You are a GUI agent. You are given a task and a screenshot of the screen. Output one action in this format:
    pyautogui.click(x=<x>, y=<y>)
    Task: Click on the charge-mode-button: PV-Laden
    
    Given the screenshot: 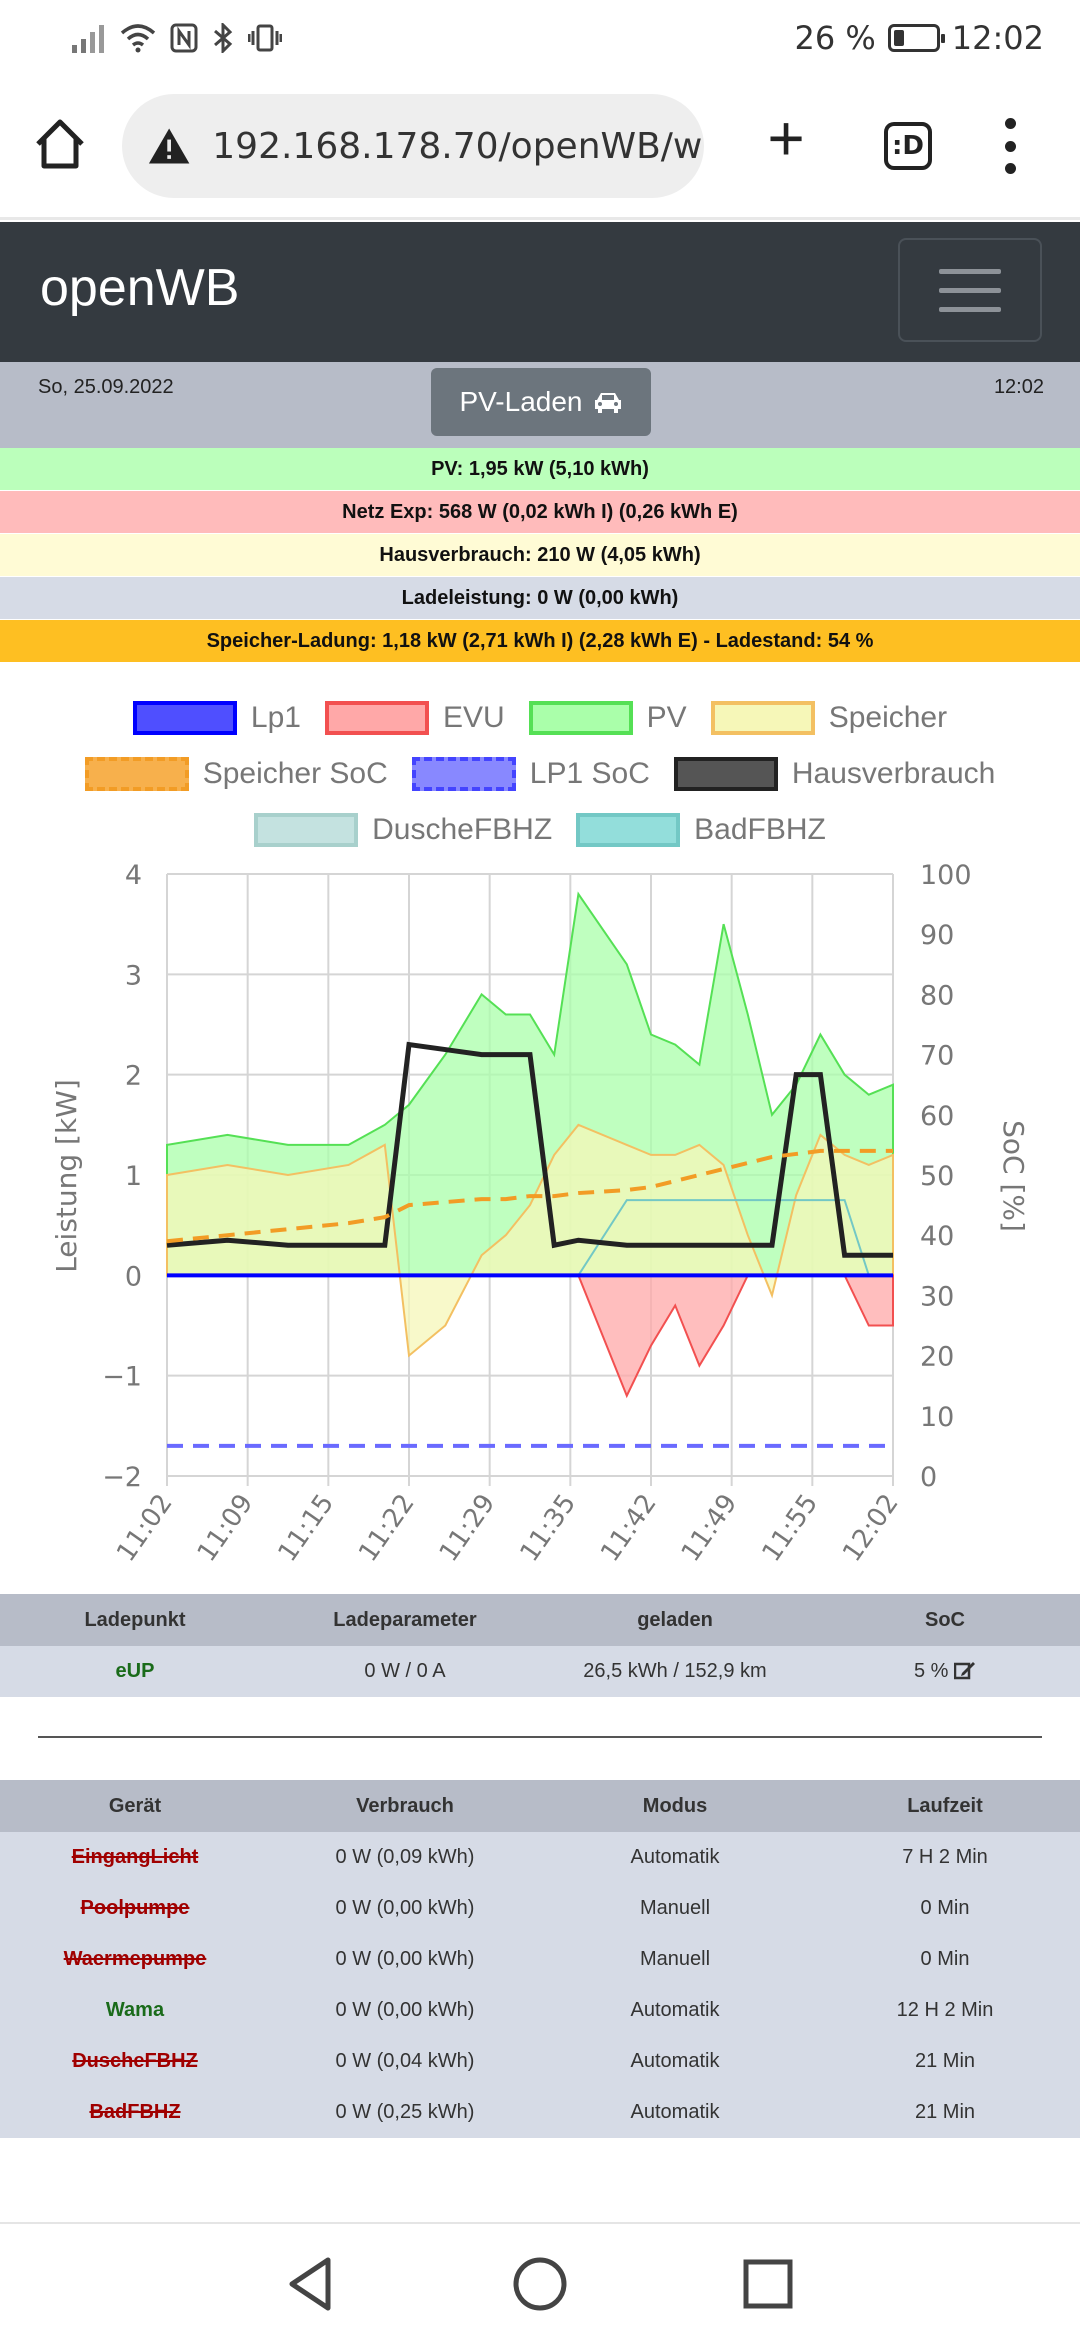 What is the action you would take?
    pyautogui.click(x=541, y=402)
    